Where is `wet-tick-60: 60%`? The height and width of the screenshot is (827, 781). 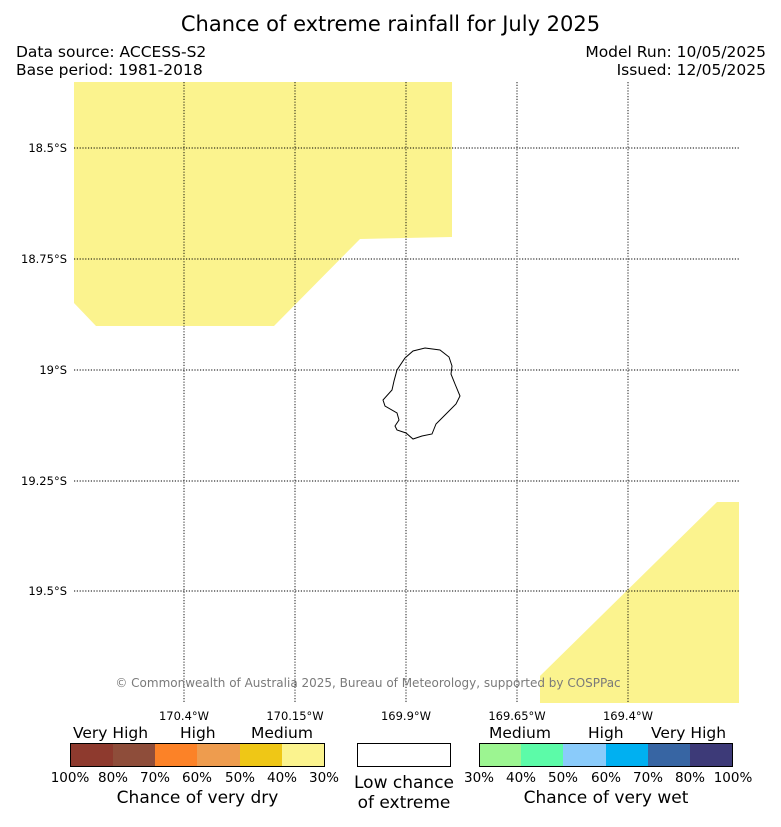 wet-tick-60: 60% is located at coordinates (606, 778).